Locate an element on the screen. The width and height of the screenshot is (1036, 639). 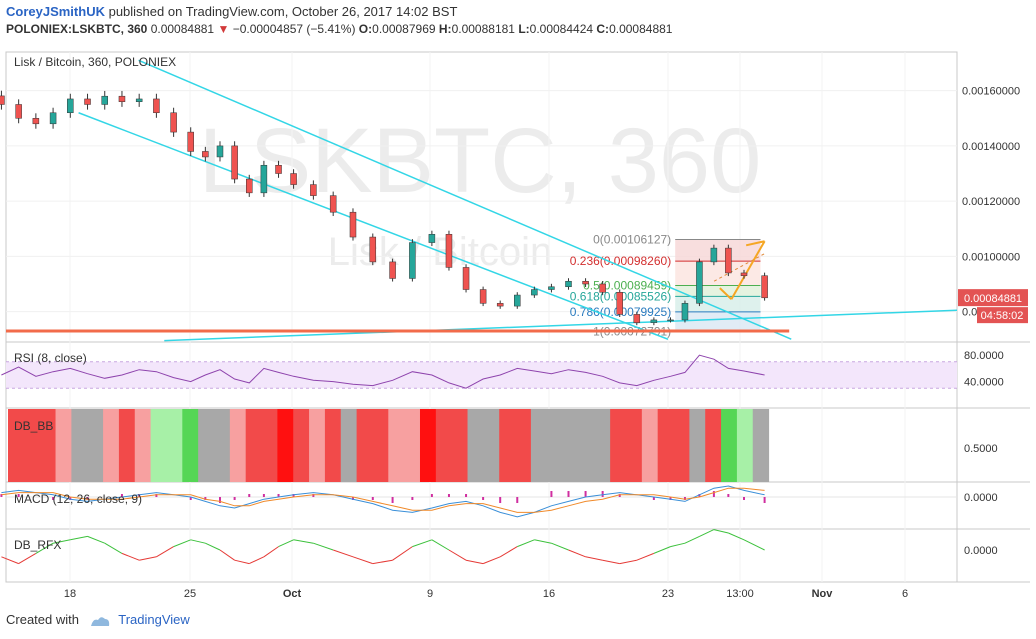
price-tick-label: 0.00160000 is located at coordinates (991, 92).